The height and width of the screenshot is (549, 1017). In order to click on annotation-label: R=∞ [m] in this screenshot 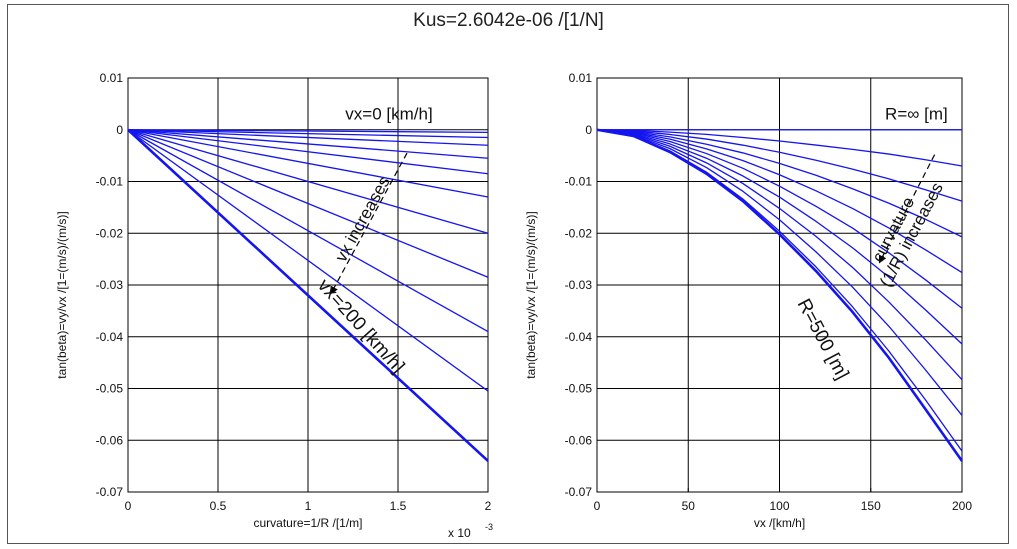, I will do `click(916, 113)`.